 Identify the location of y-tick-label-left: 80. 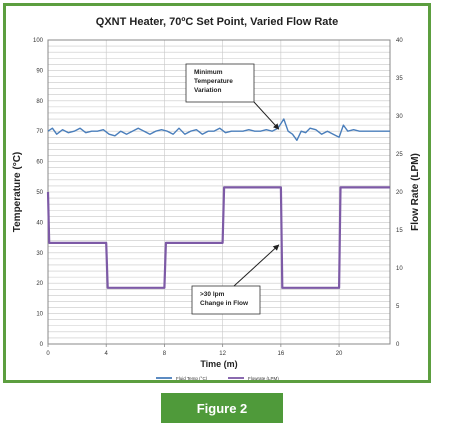
(39, 102).